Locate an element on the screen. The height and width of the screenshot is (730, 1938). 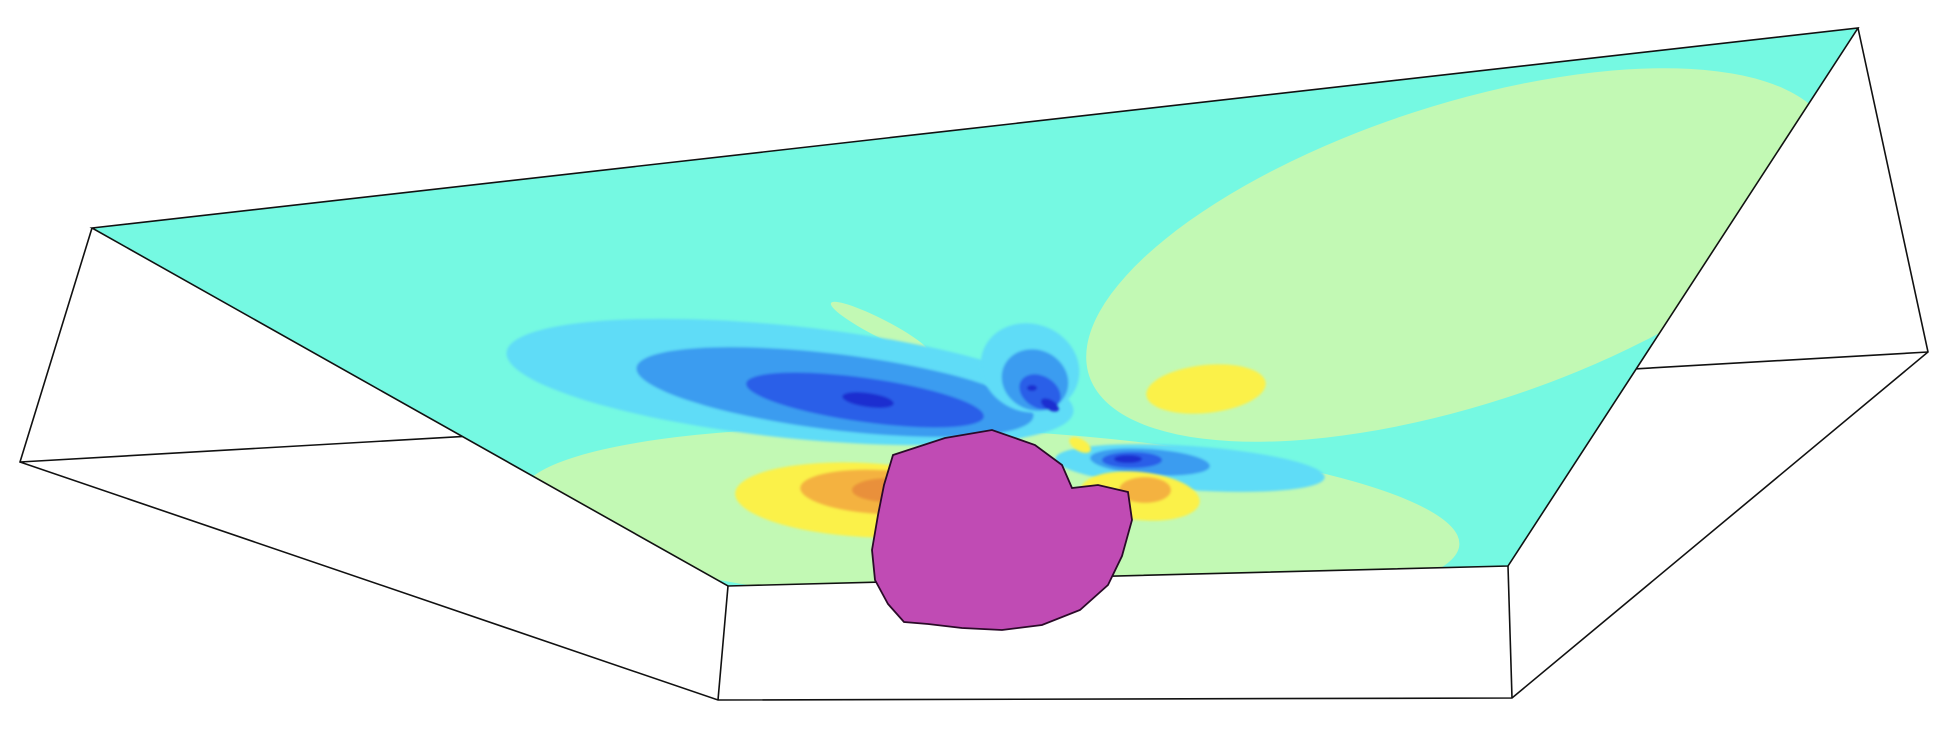
small-green-streak is located at coordinates (880, 328).